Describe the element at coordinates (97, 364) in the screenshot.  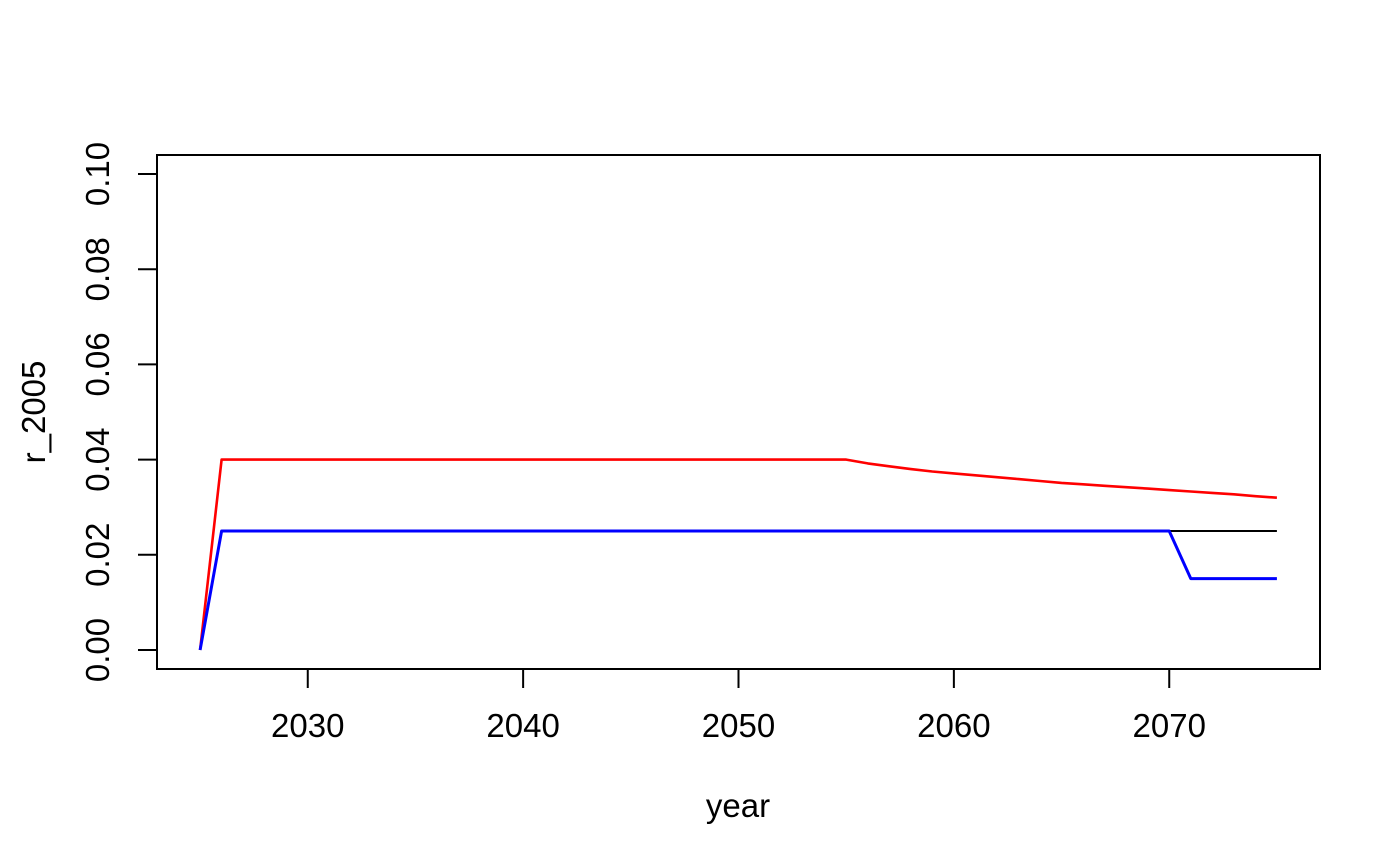
I see `y-tick-label: 0.06` at that location.